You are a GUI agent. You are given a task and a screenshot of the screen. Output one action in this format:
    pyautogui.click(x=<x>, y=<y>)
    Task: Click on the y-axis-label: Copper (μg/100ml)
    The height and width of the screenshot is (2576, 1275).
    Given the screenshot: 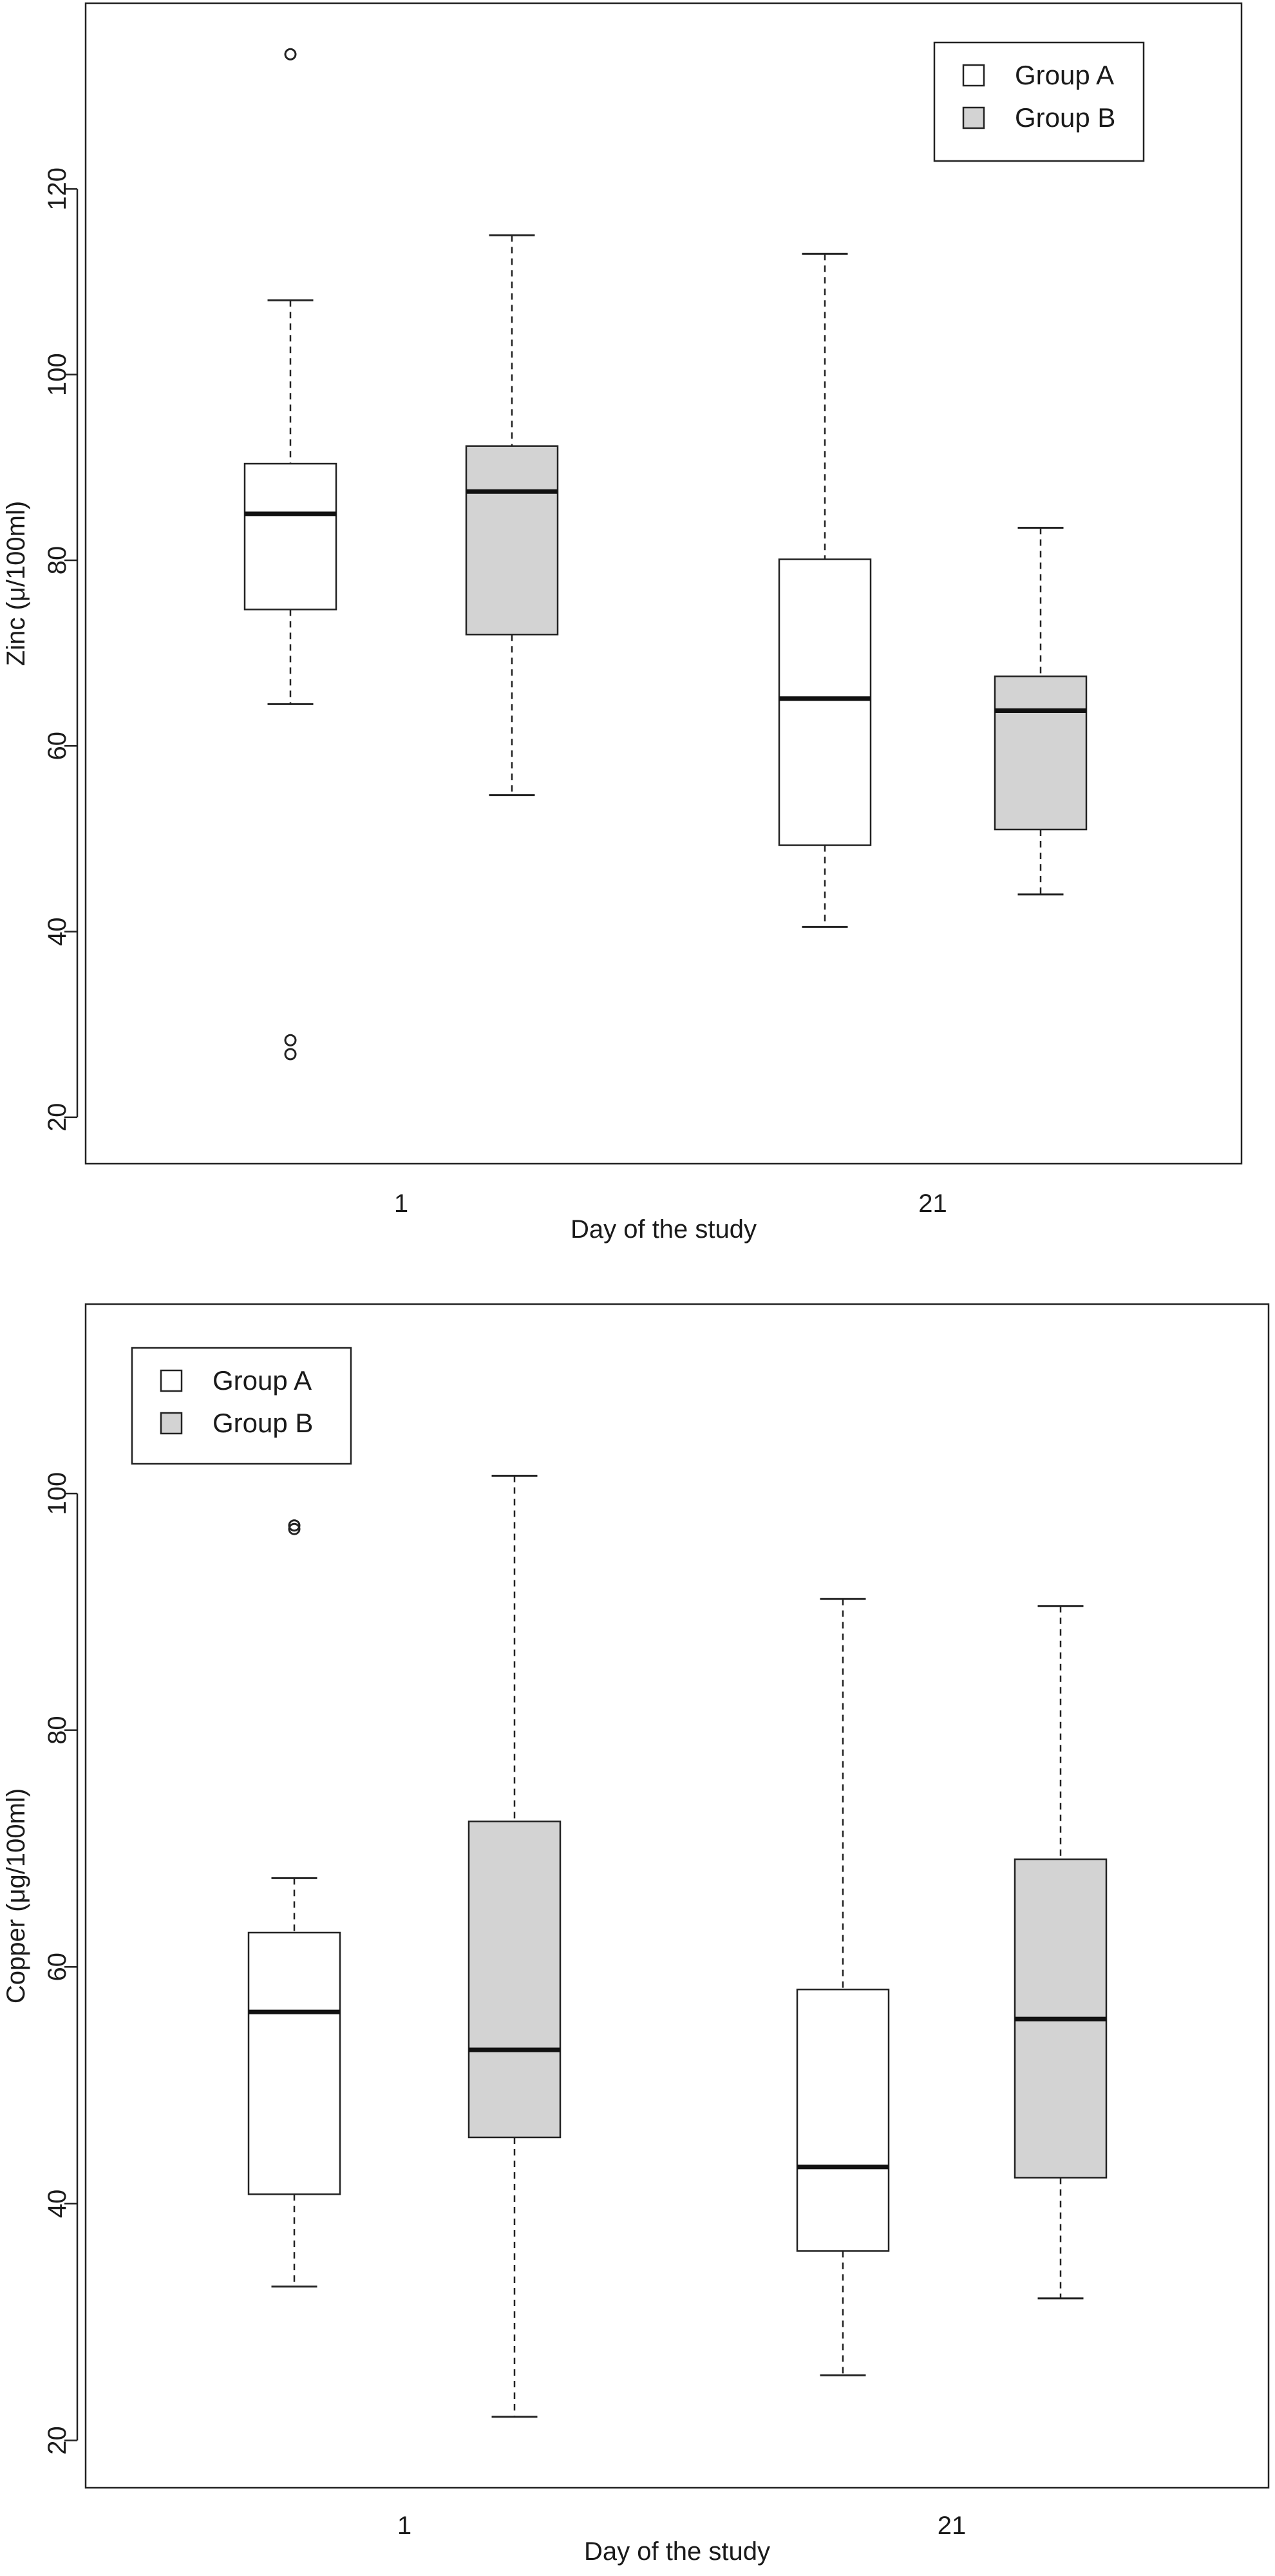 What is the action you would take?
    pyautogui.click(x=16, y=1896)
    